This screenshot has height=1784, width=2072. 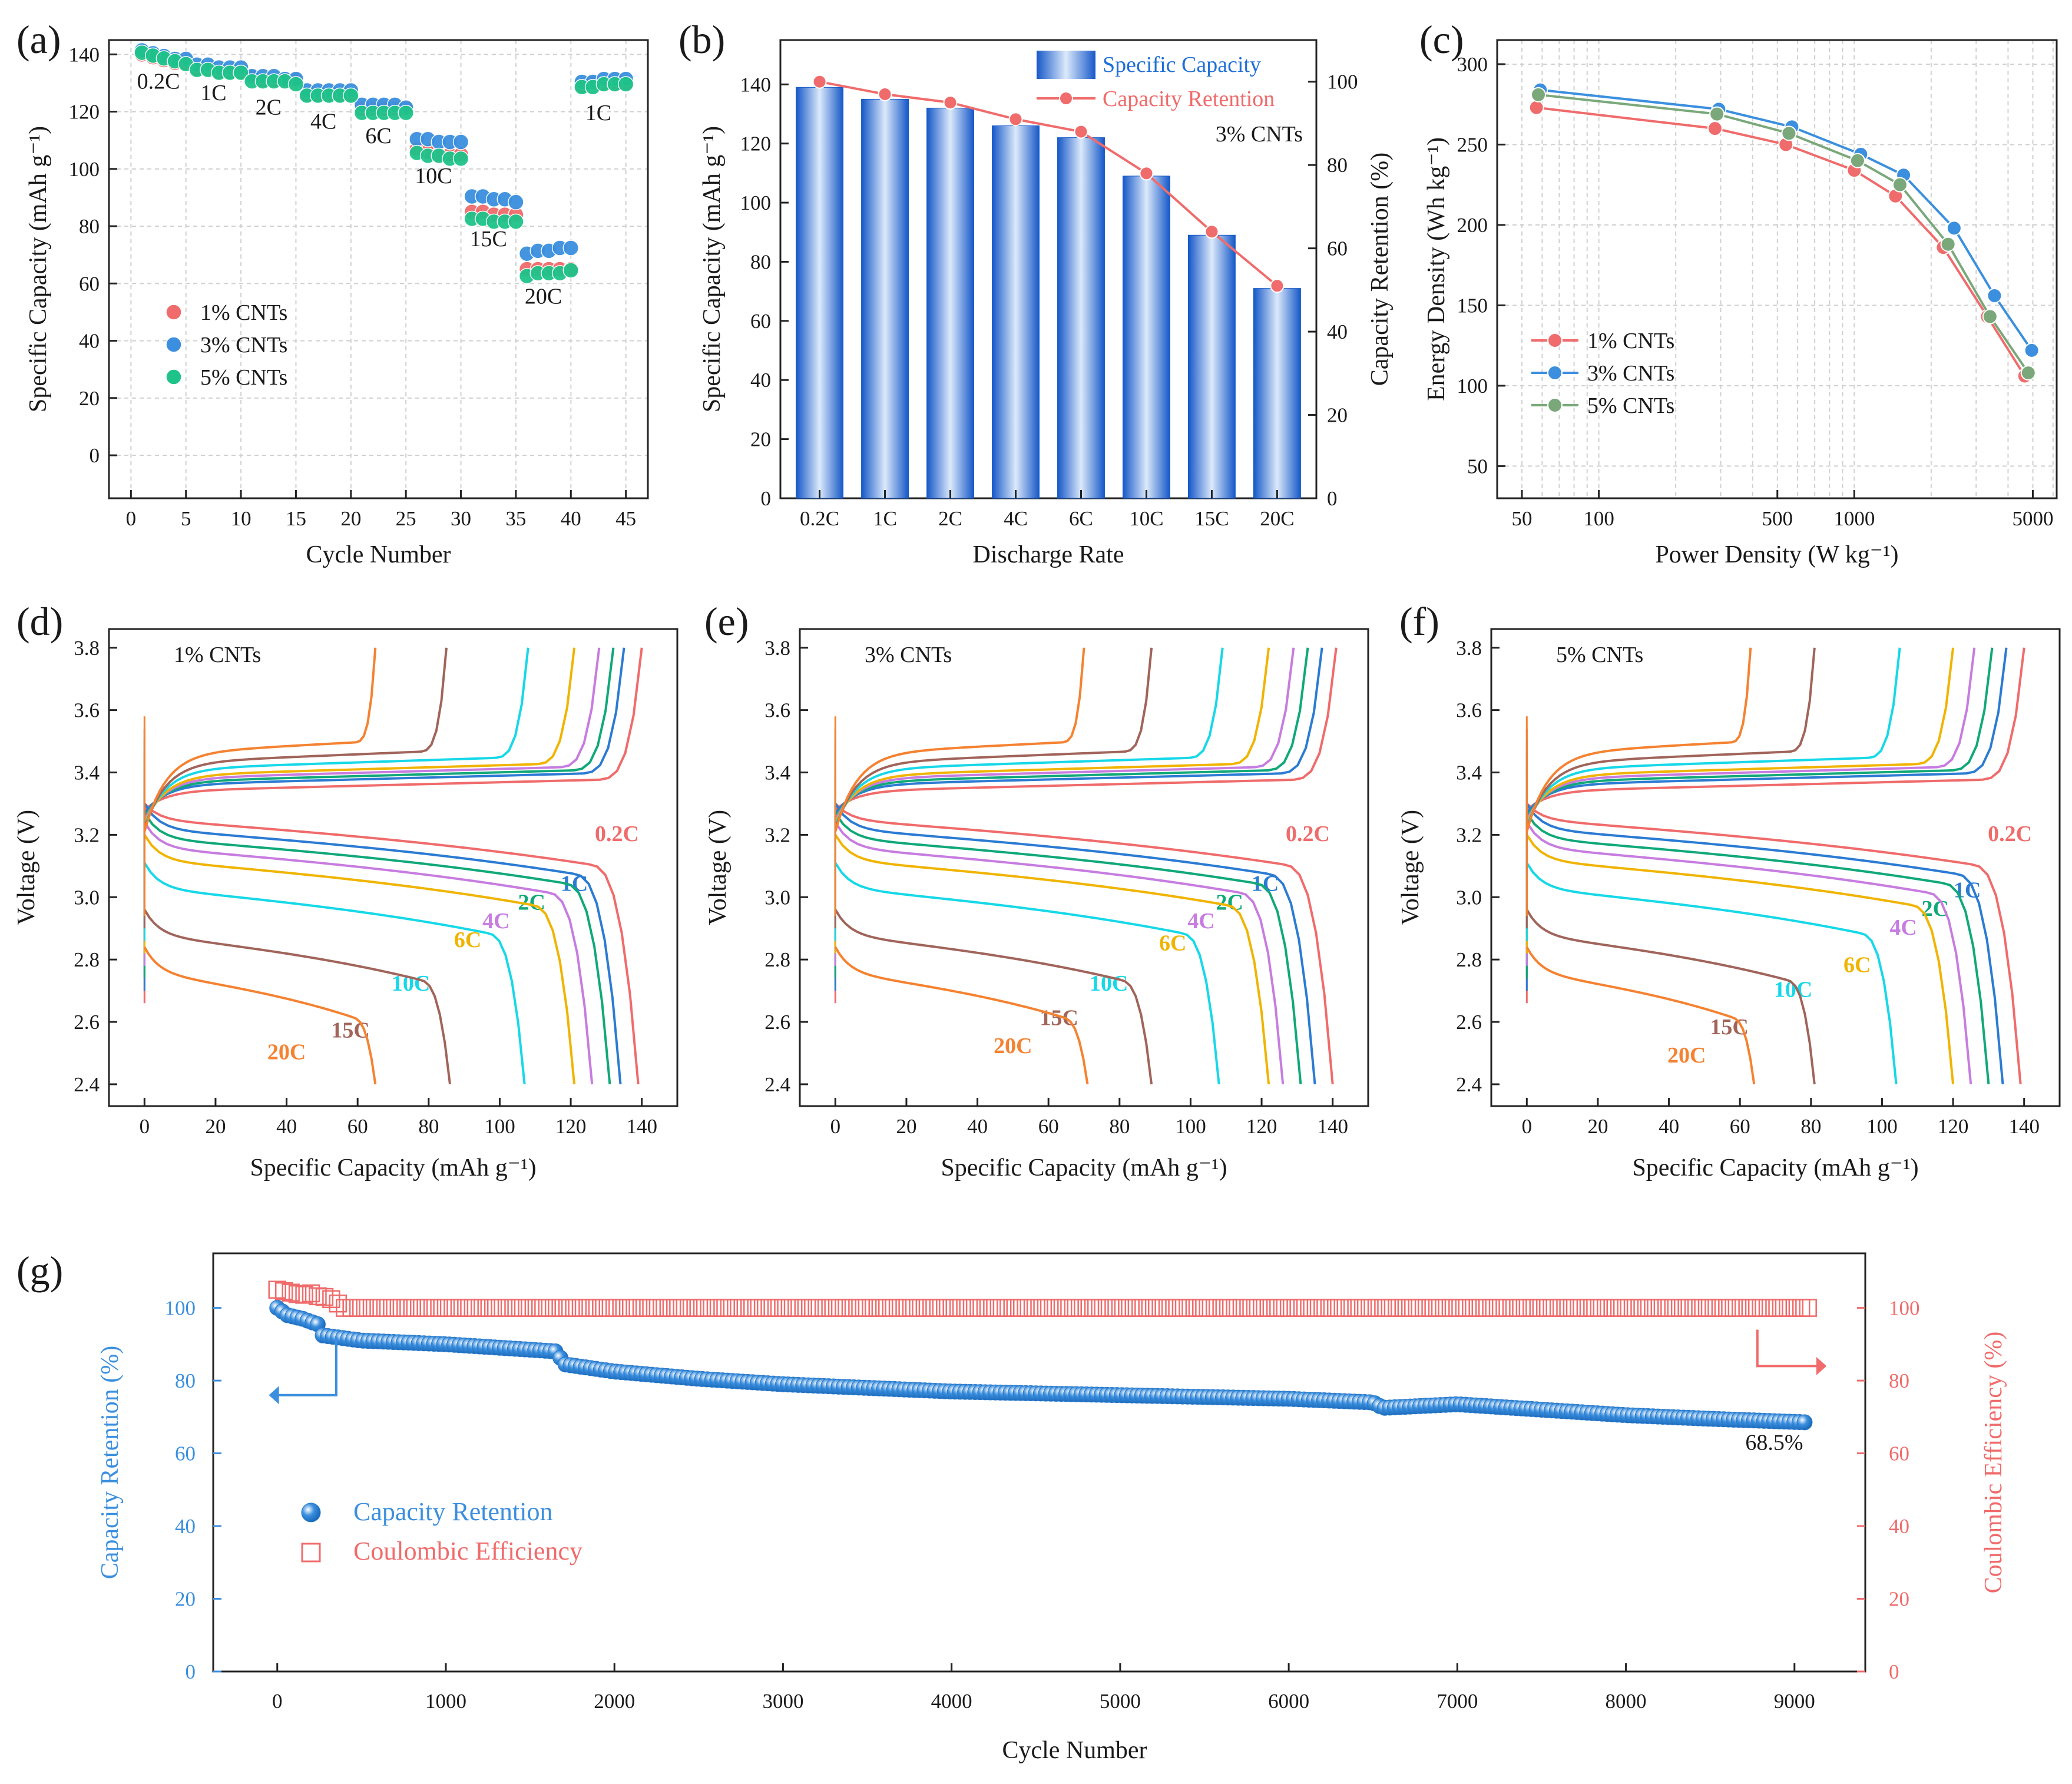 What do you see at coordinates (1259, 134) in the screenshot?
I see `sample-label: 3% CNTs` at bounding box center [1259, 134].